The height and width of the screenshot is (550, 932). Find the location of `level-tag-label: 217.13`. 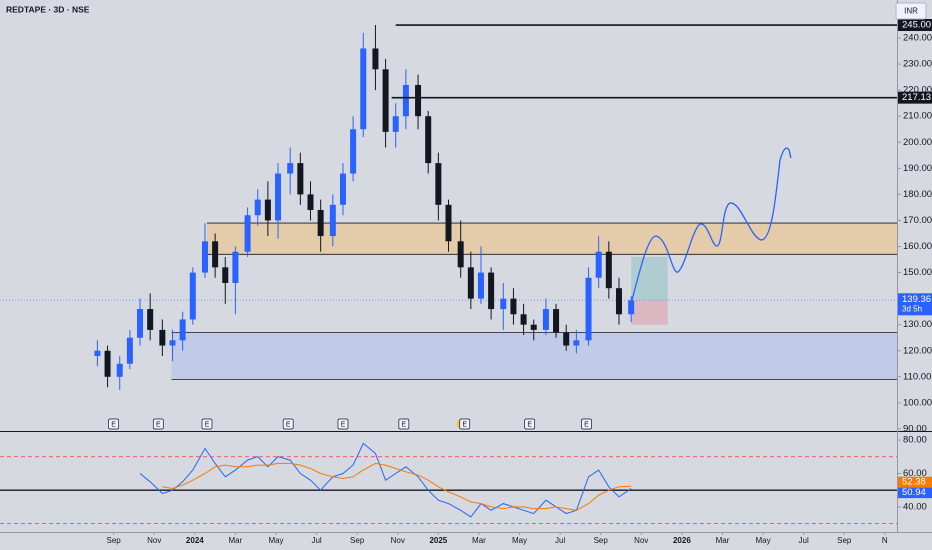

level-tag-label: 217.13 is located at coordinates (916, 97).